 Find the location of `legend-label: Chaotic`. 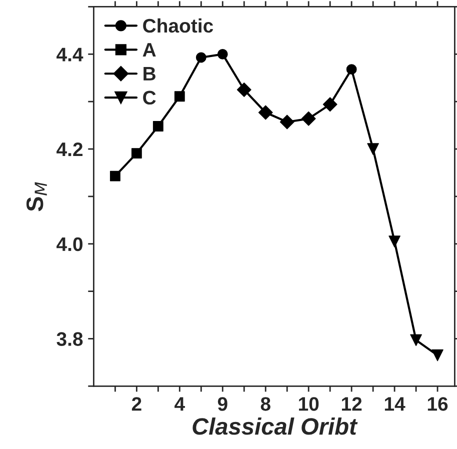

legend-label: Chaotic is located at coordinates (178, 25).